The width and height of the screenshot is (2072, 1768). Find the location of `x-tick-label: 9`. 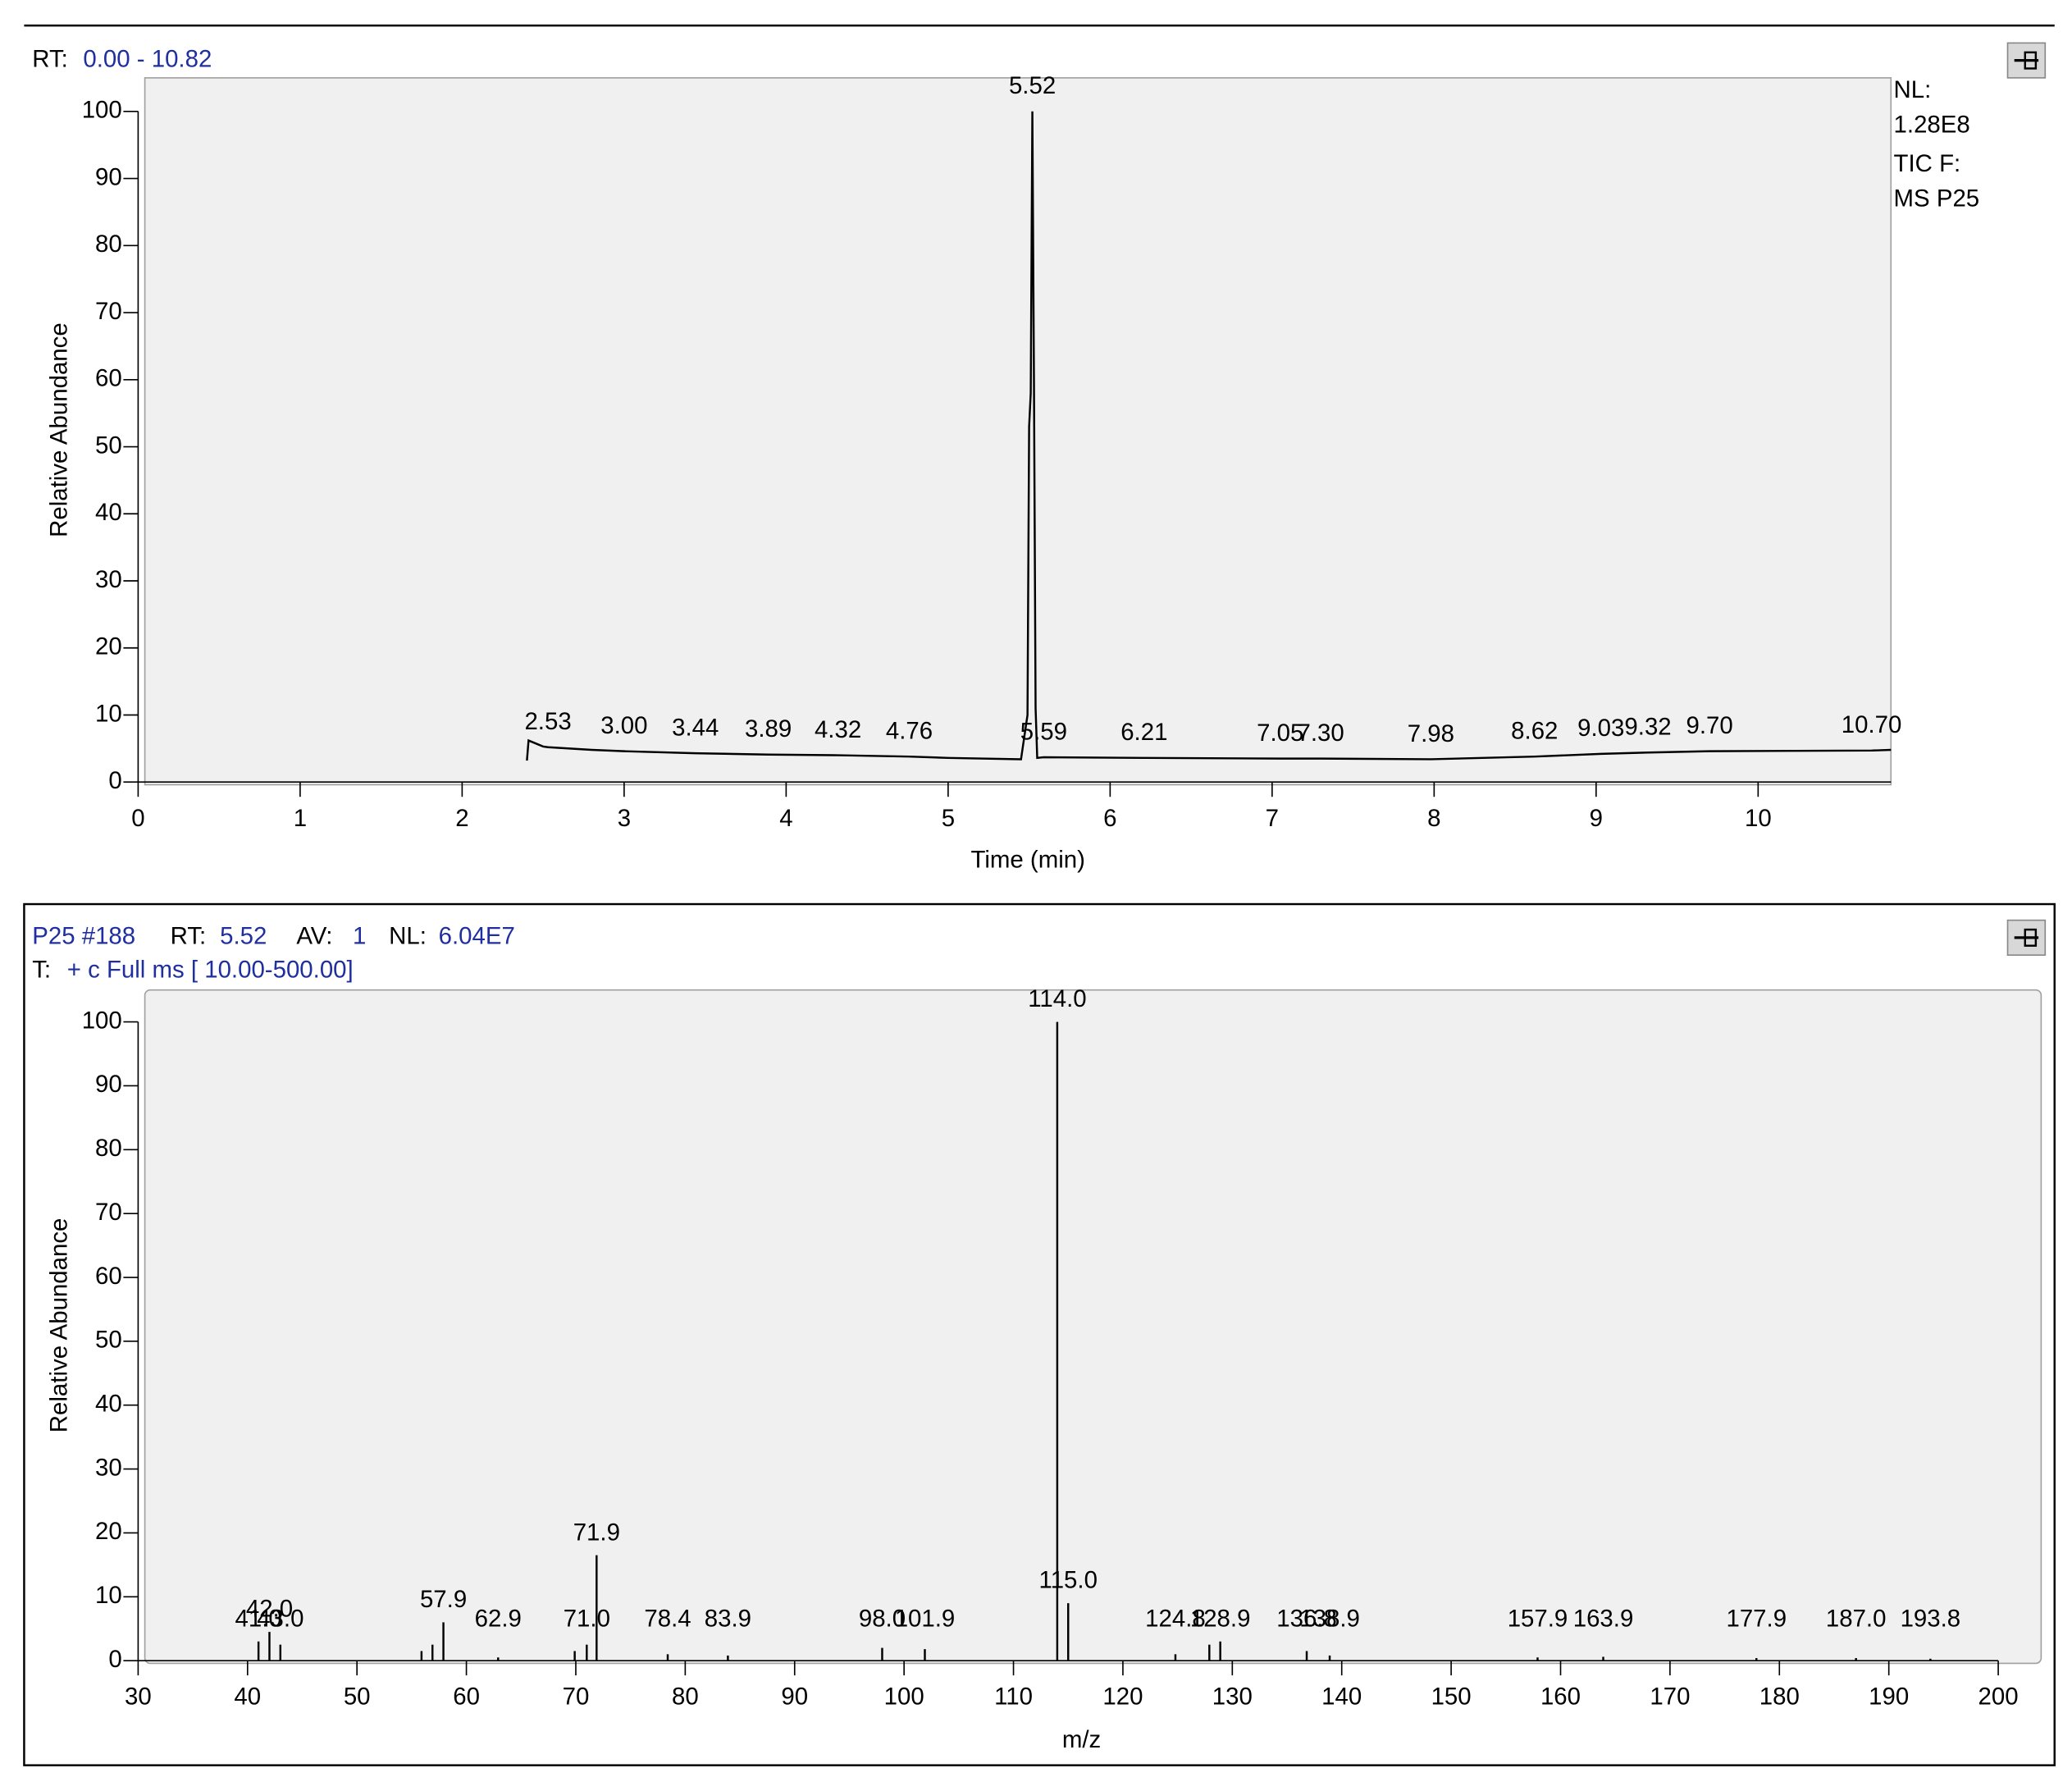

x-tick-label: 9 is located at coordinates (1596, 819).